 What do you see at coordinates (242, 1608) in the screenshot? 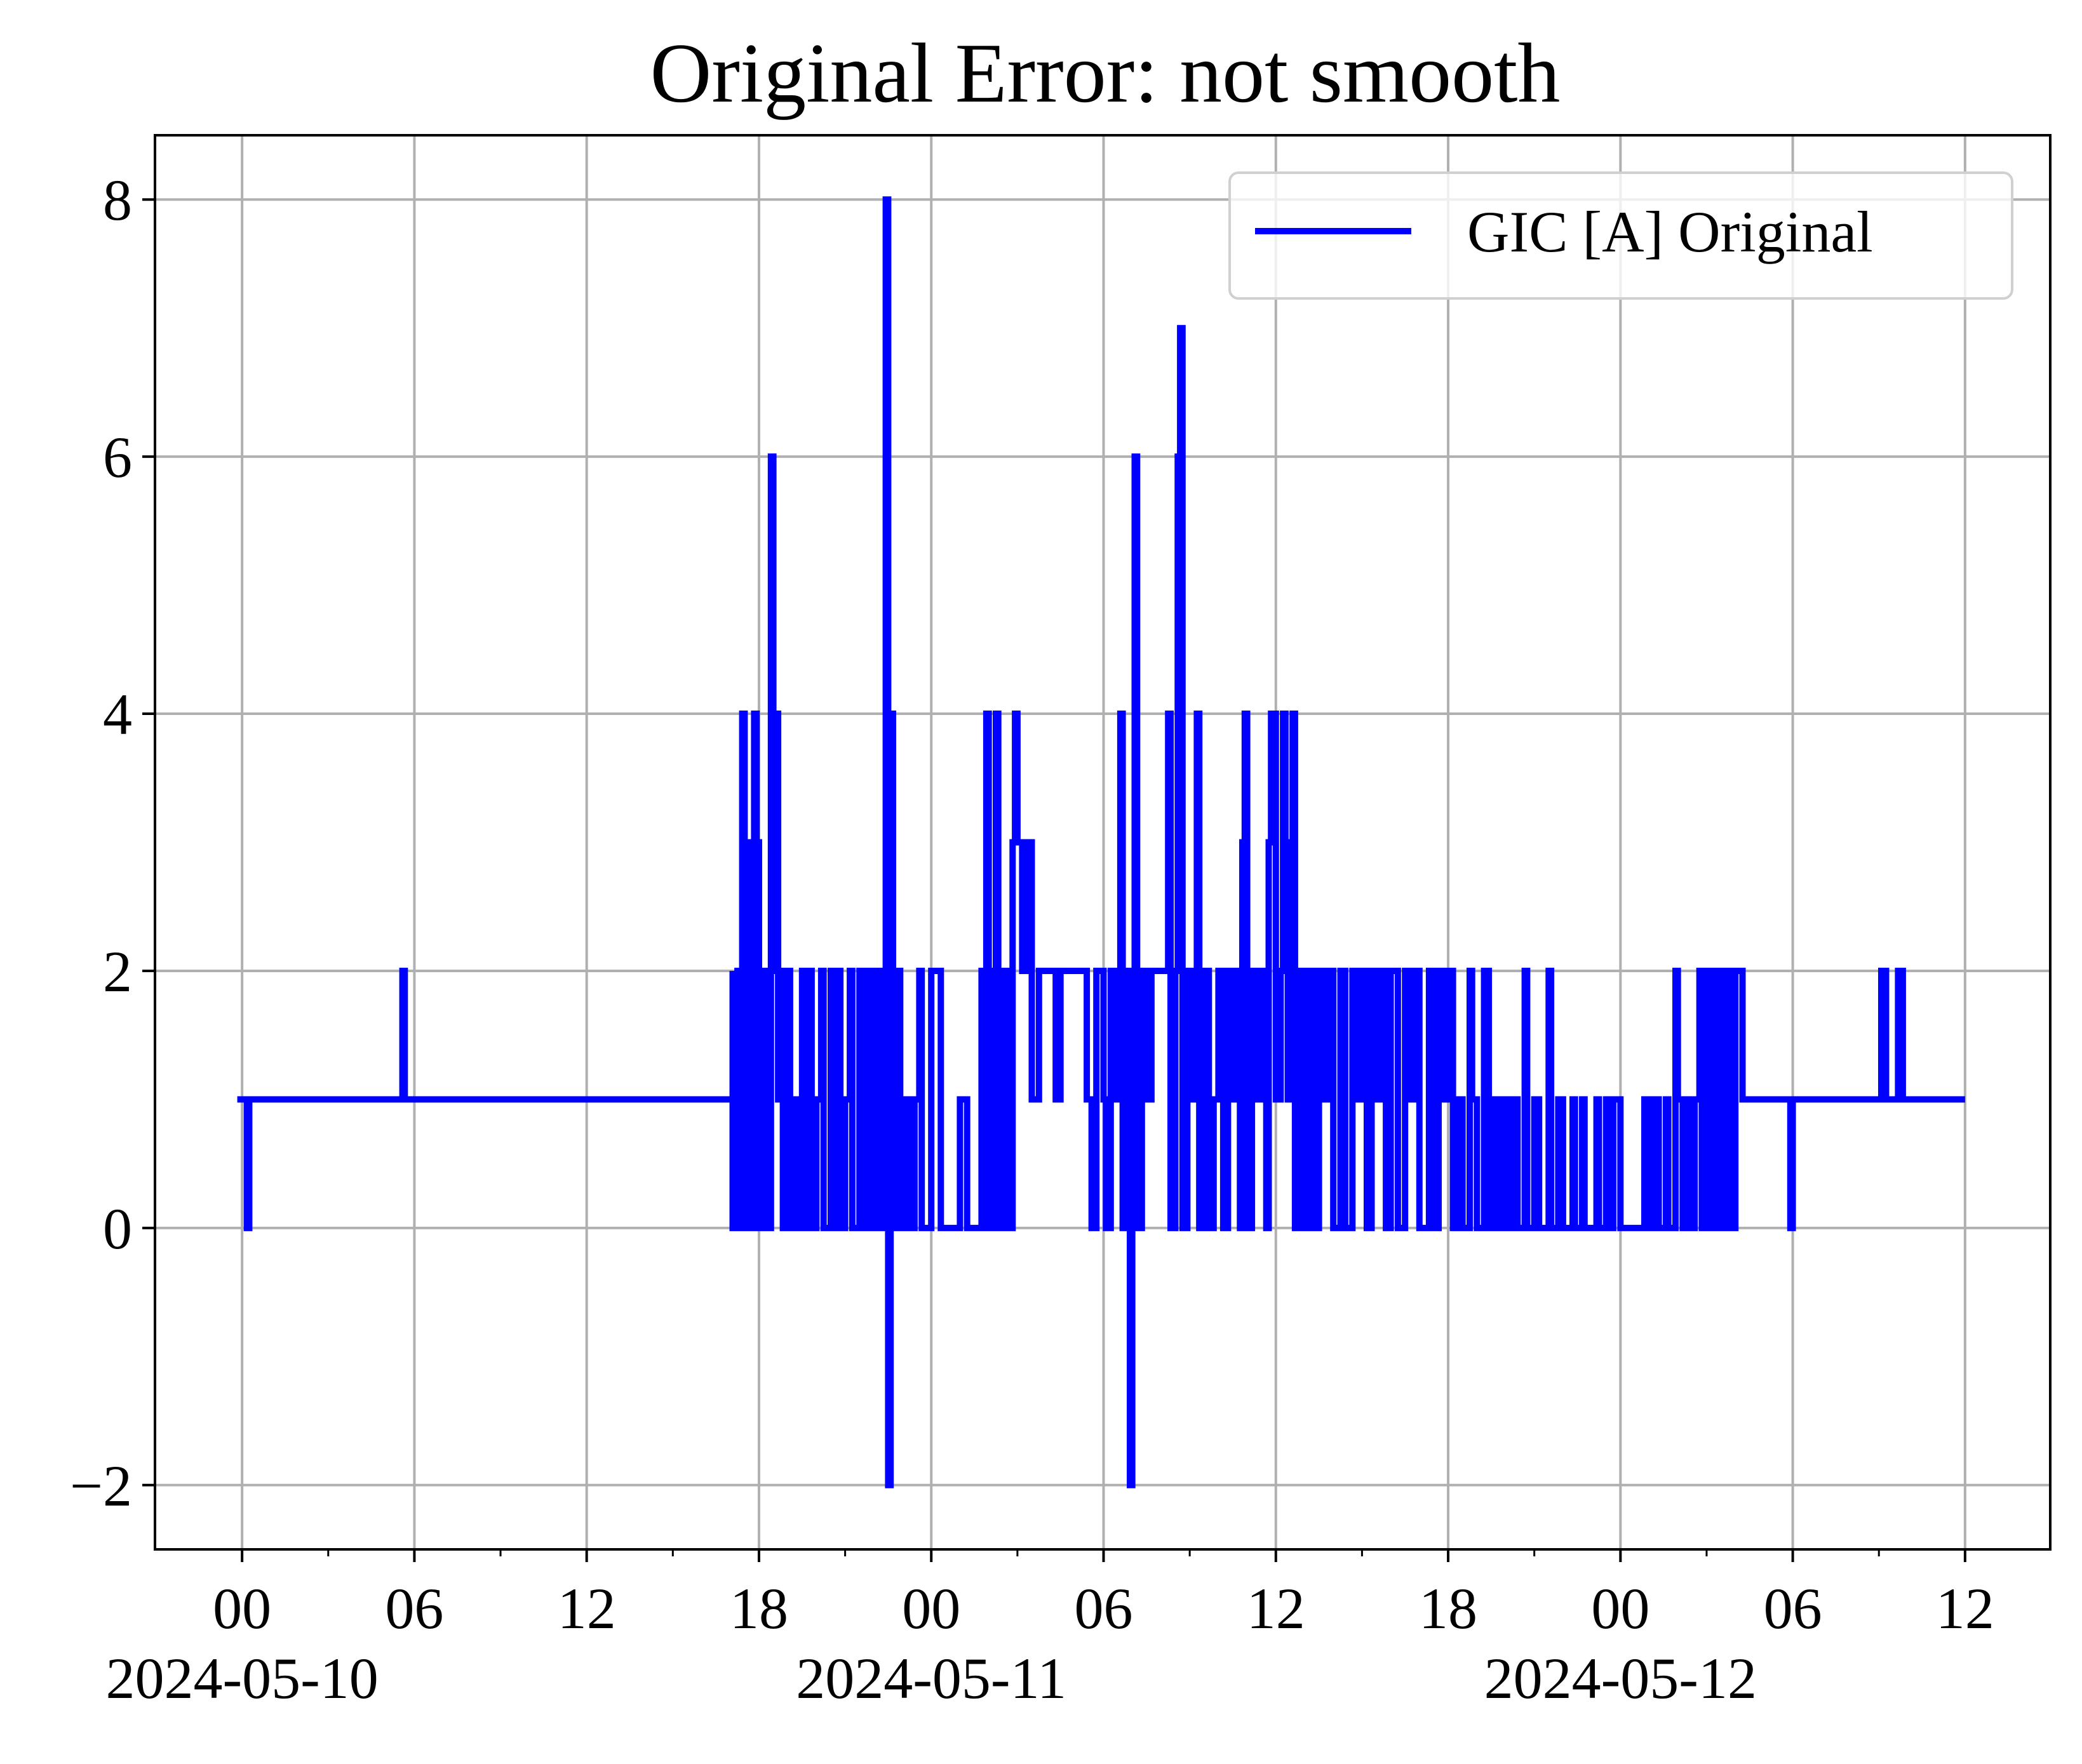
I see `x-tick-label-0: 00` at bounding box center [242, 1608].